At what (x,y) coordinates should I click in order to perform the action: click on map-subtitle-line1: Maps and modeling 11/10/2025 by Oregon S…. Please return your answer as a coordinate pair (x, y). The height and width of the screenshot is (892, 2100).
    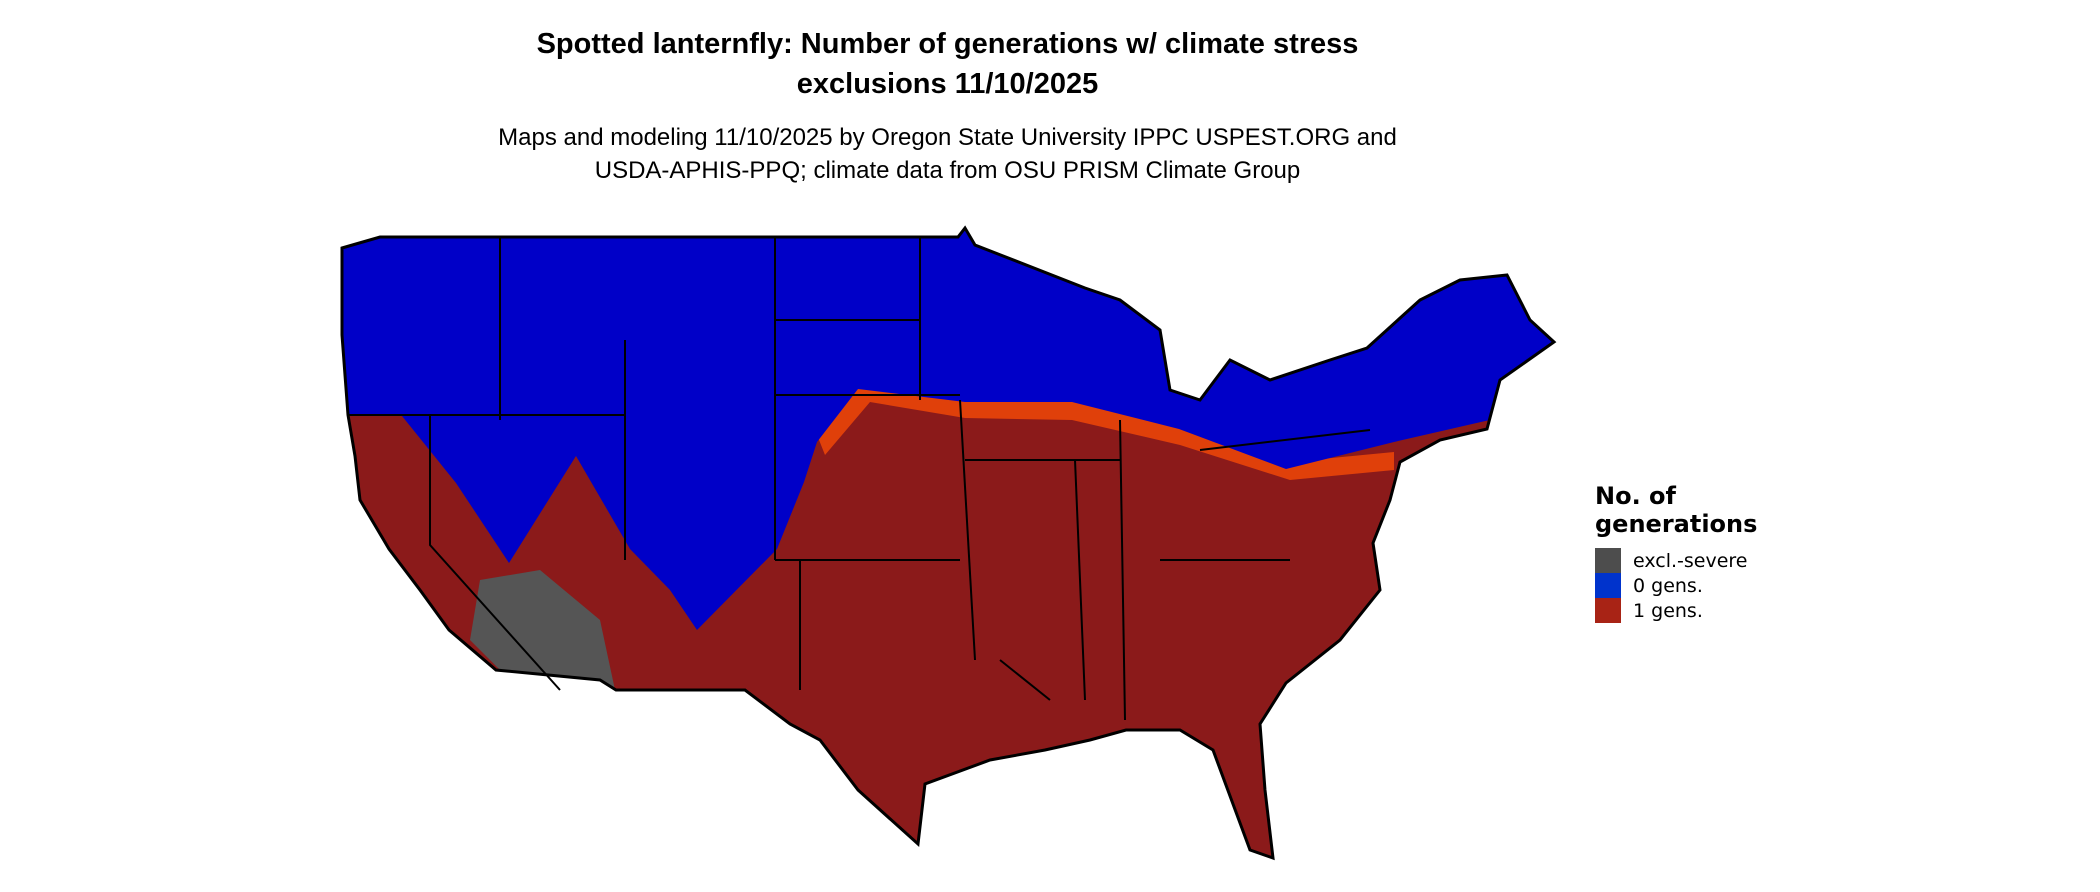
    Looking at the image, I should click on (947, 137).